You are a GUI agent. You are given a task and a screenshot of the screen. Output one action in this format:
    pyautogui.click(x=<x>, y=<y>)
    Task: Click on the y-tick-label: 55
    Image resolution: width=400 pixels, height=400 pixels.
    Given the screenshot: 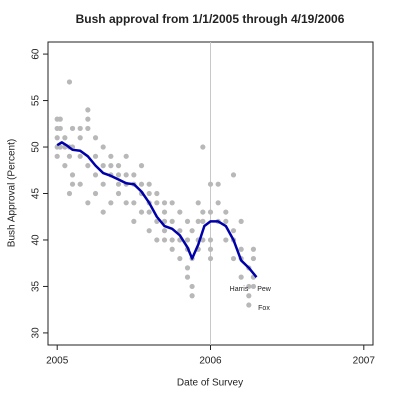 What is the action you would take?
    pyautogui.click(x=36, y=101)
    